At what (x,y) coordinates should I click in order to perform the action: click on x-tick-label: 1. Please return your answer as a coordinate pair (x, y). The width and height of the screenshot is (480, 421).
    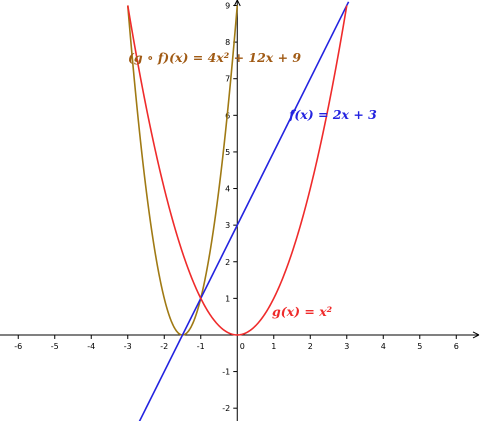
    Looking at the image, I should click on (273, 346).